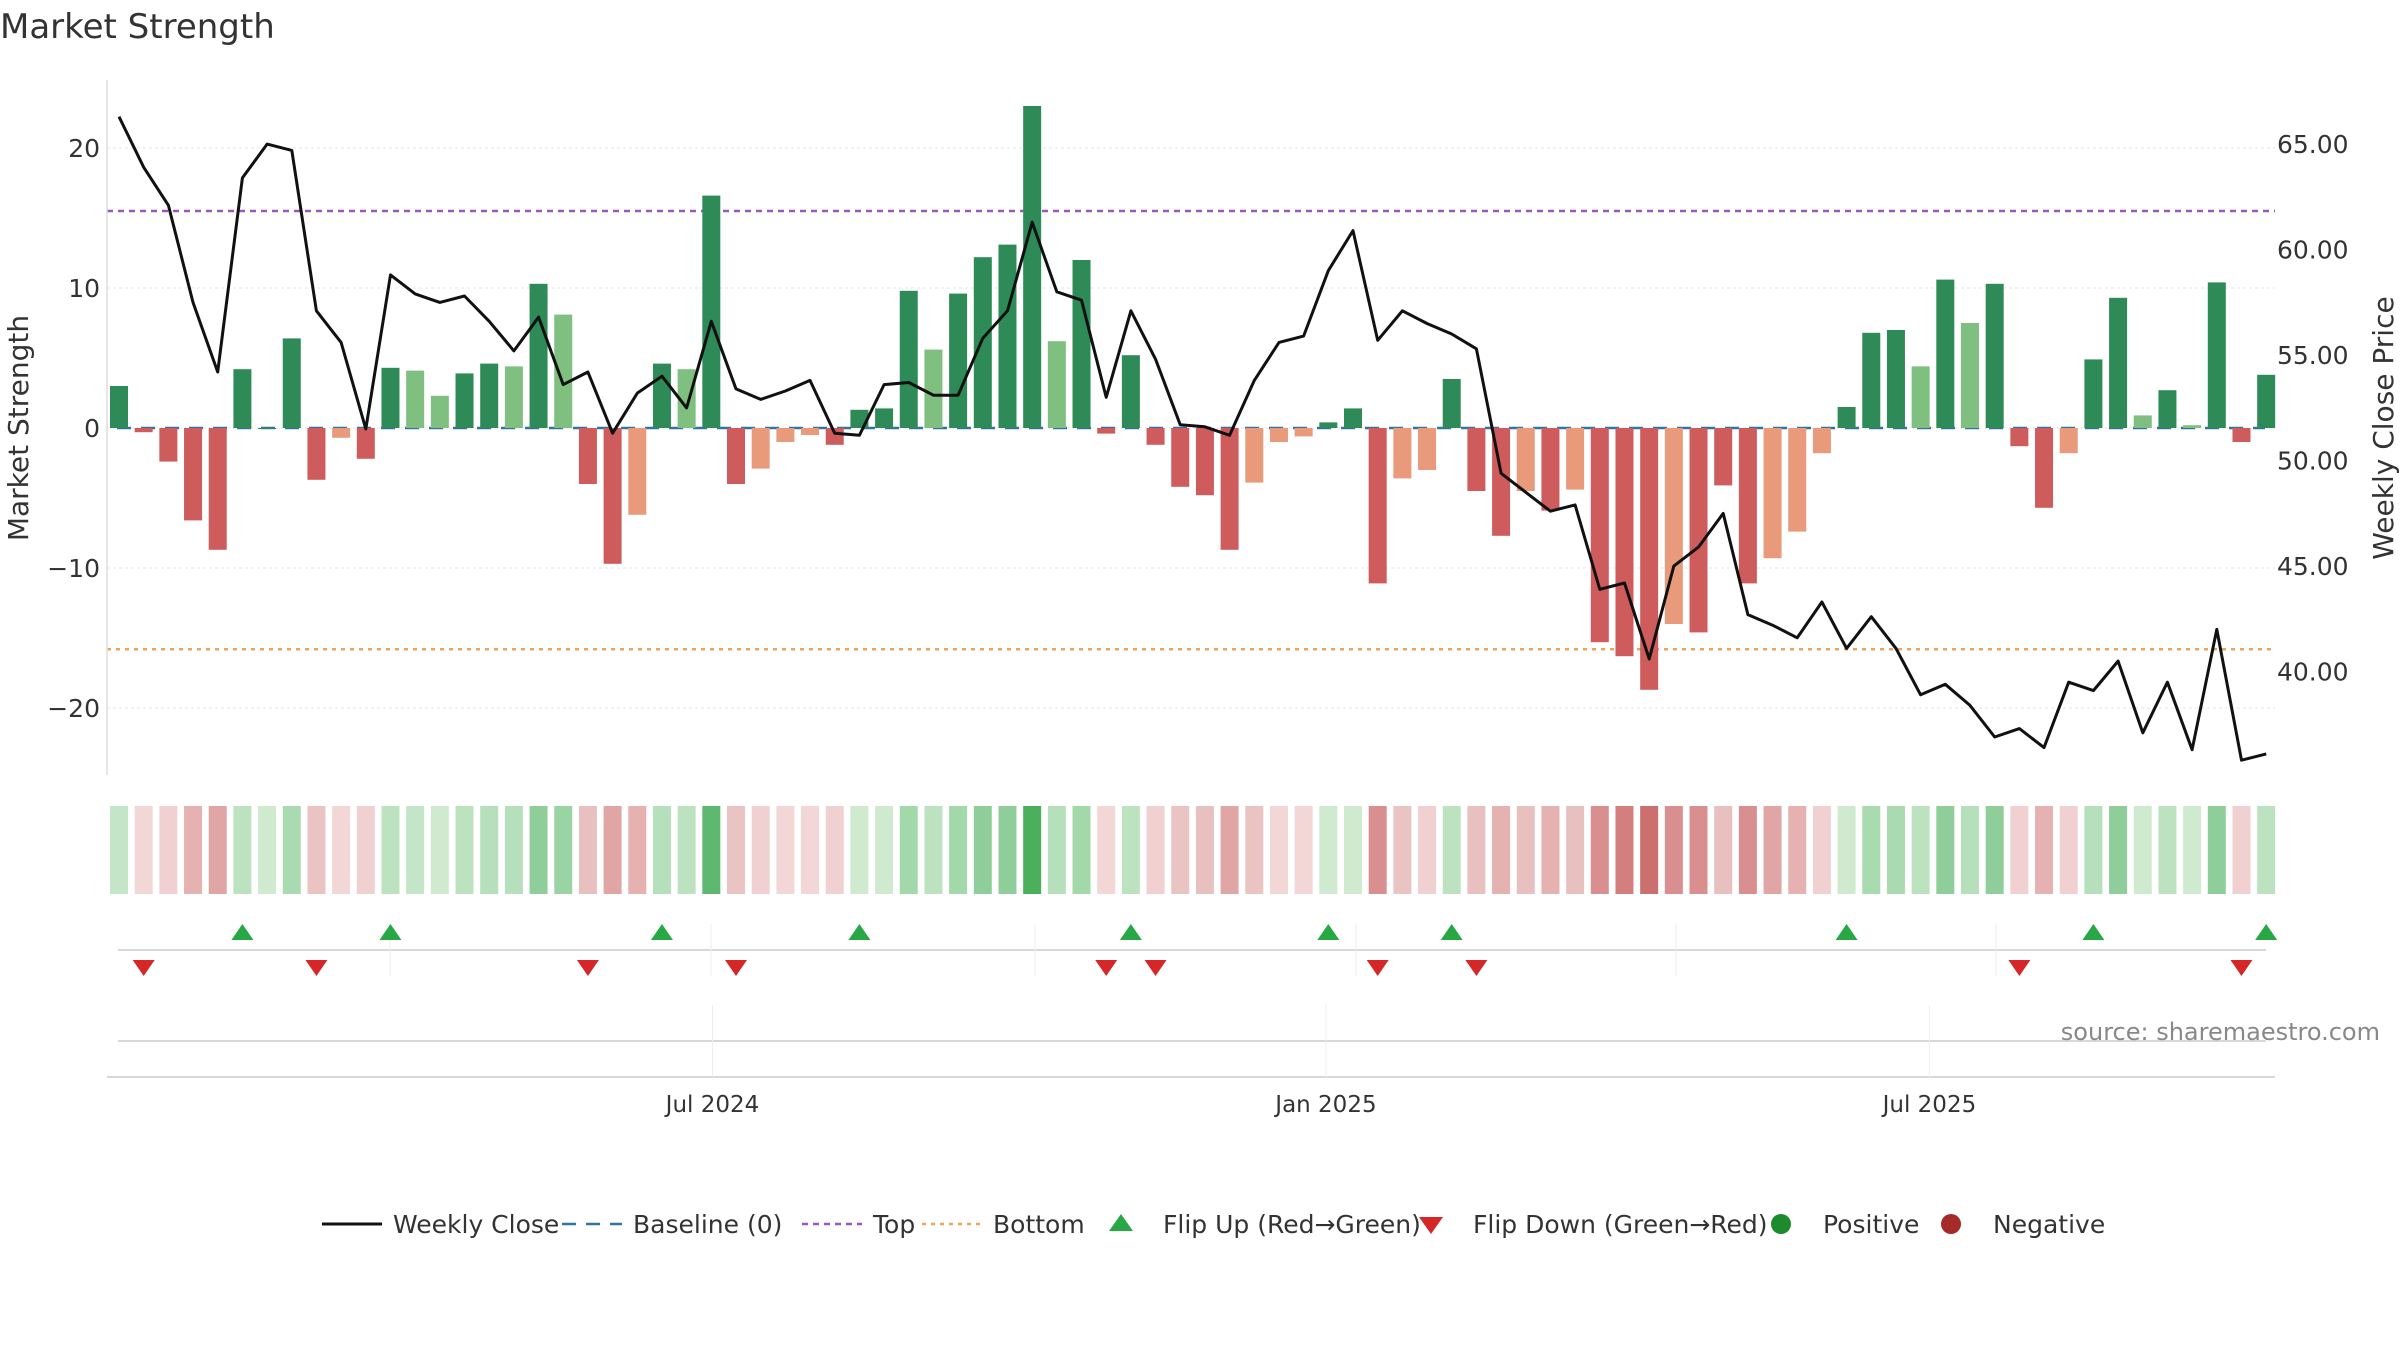  I want to click on legend-item: Top, so click(858, 1224).